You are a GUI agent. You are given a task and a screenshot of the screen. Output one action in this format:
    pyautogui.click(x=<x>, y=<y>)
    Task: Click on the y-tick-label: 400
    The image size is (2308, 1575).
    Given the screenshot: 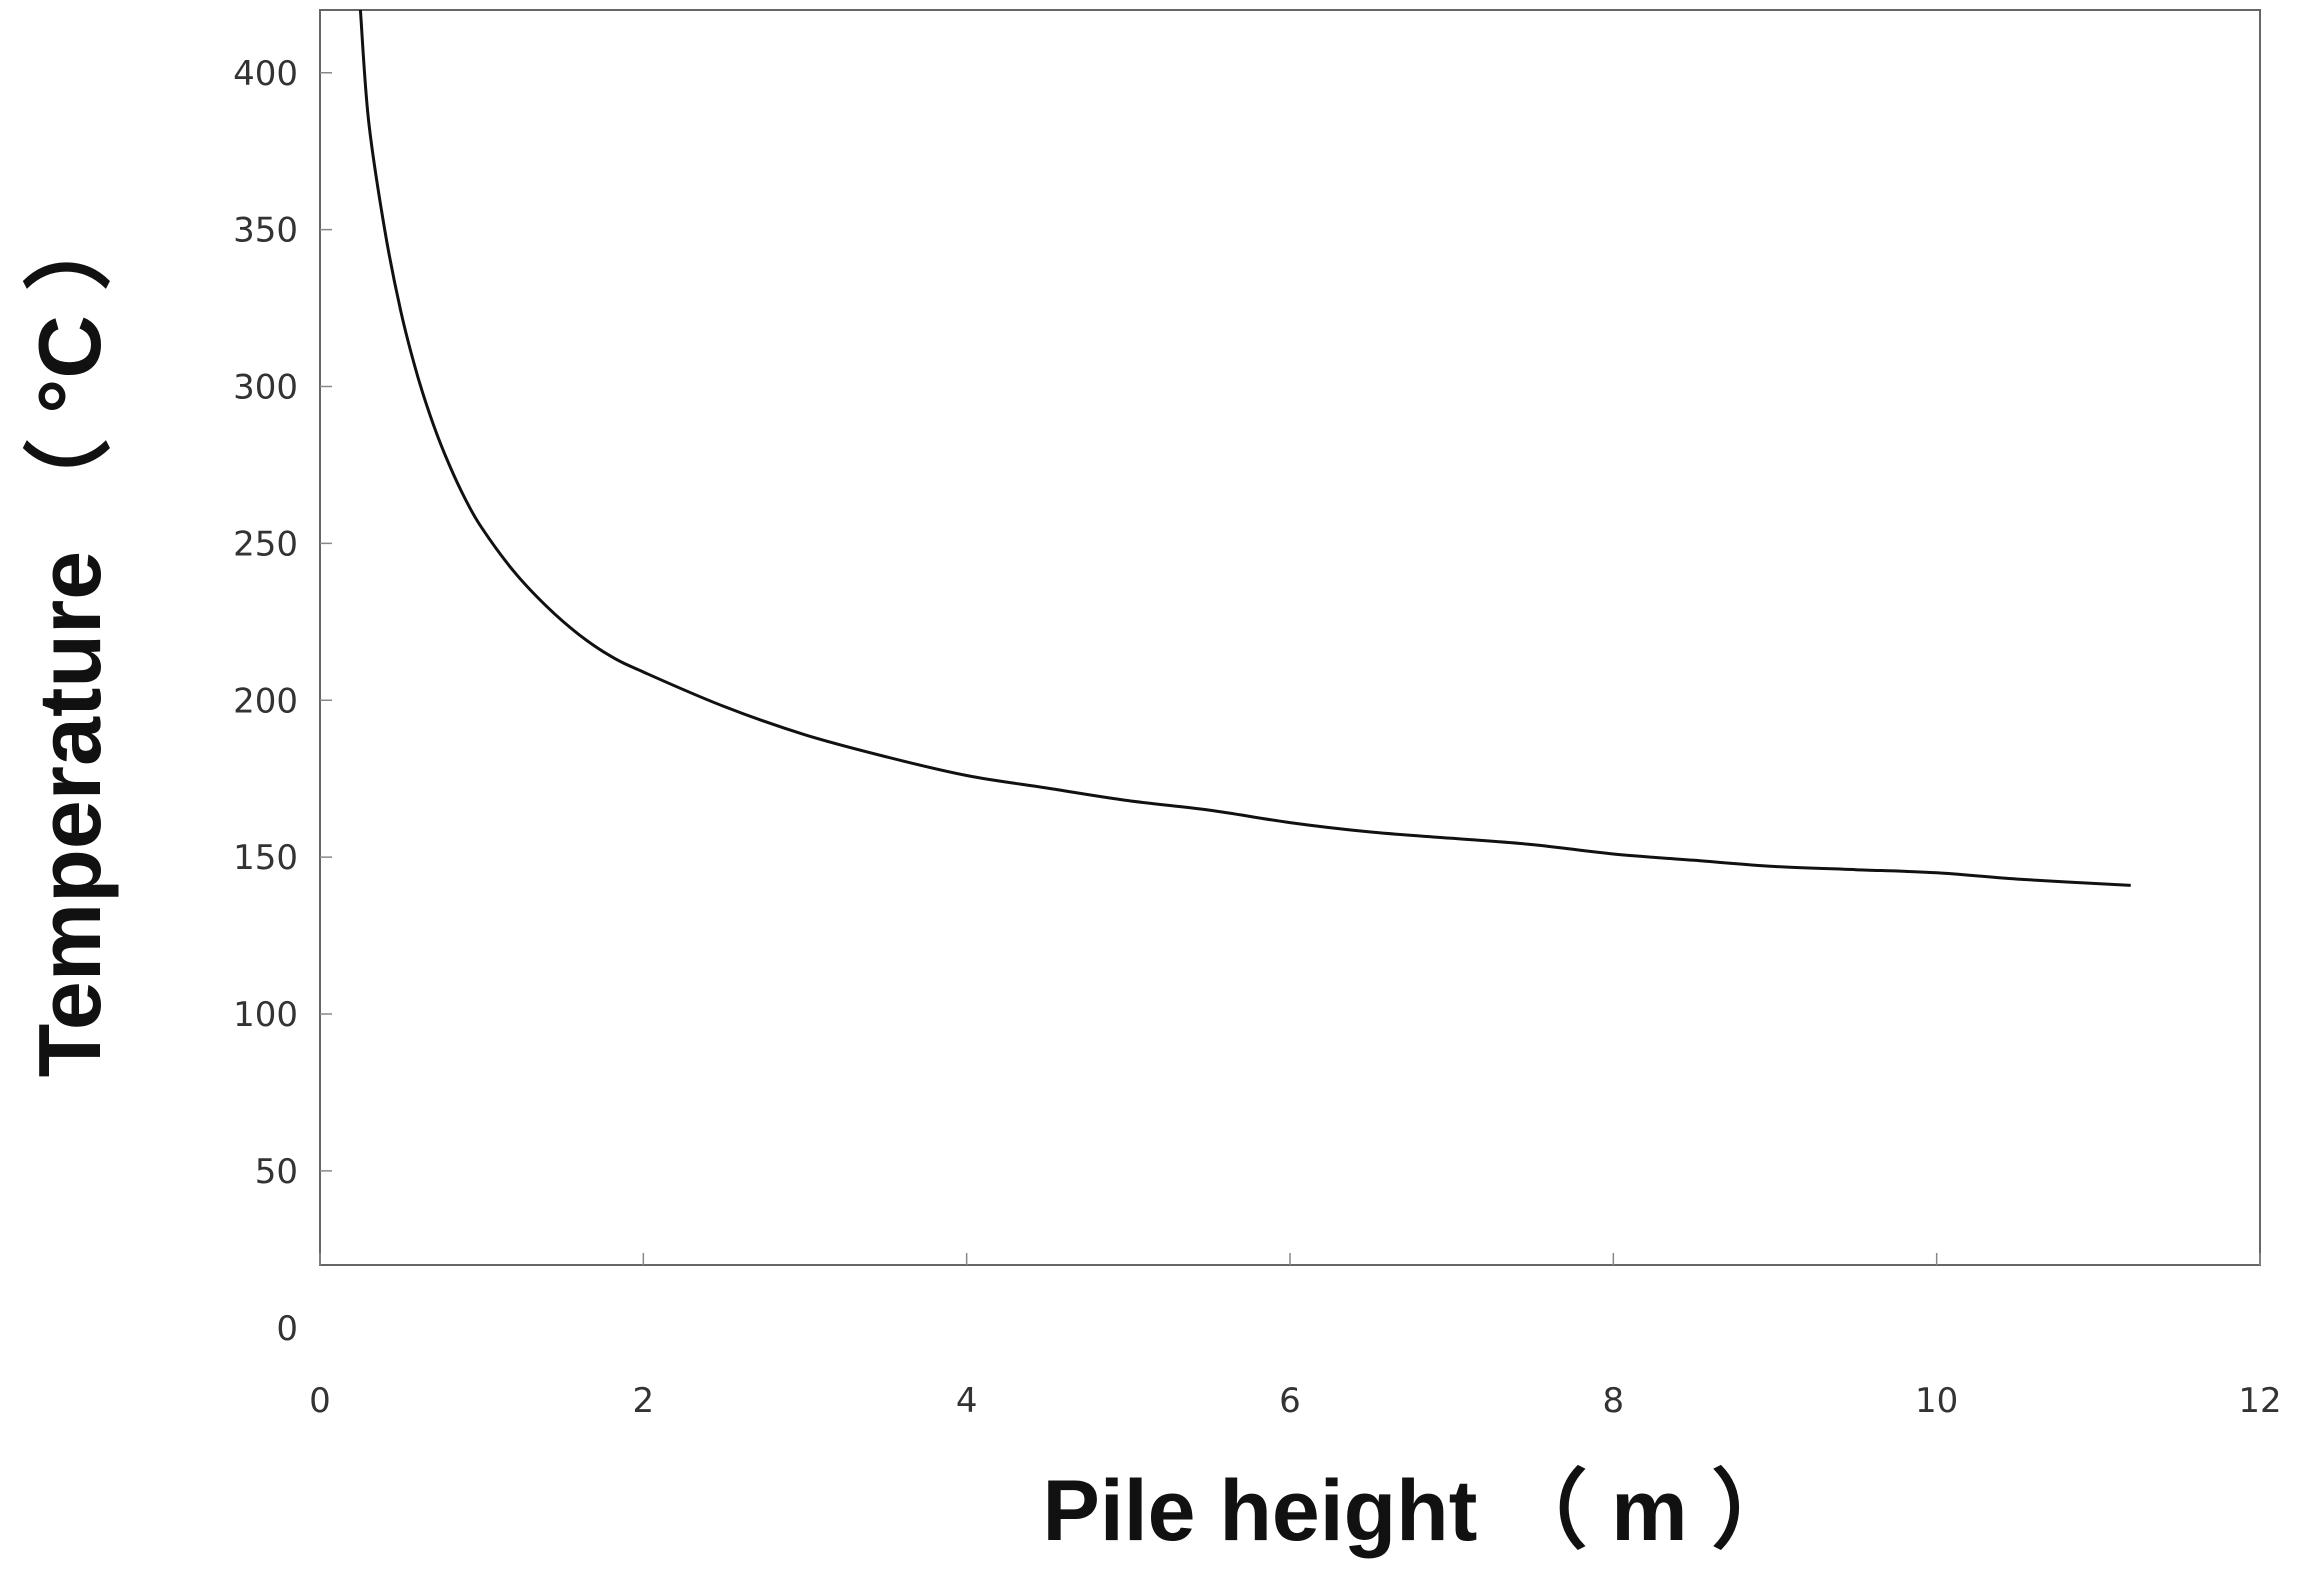 What is the action you would take?
    pyautogui.click(x=265, y=74)
    